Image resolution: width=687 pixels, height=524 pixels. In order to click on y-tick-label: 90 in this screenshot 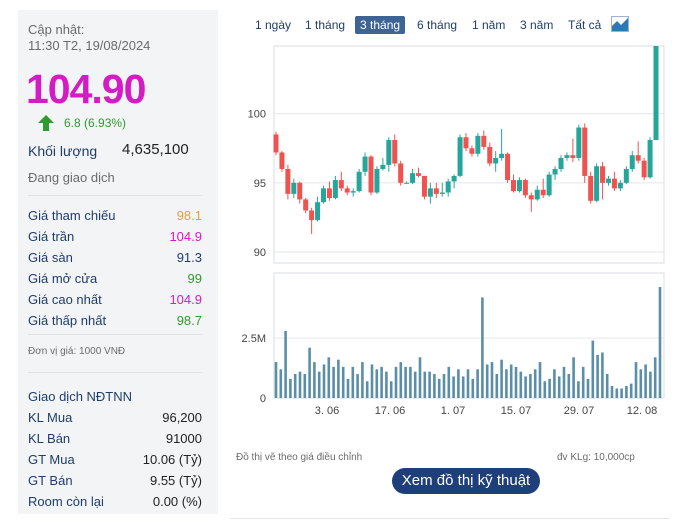, I will do `click(260, 253)`.